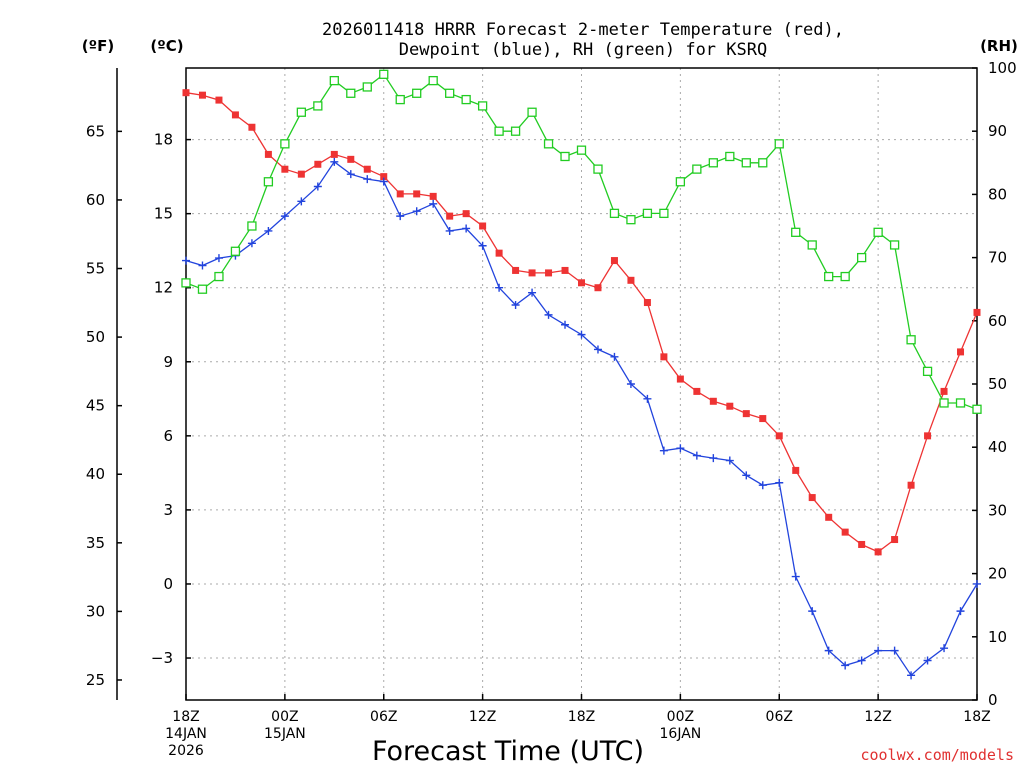  Describe the element at coordinates (95, 269) in the screenshot. I see `f-tick-label: 55` at that location.